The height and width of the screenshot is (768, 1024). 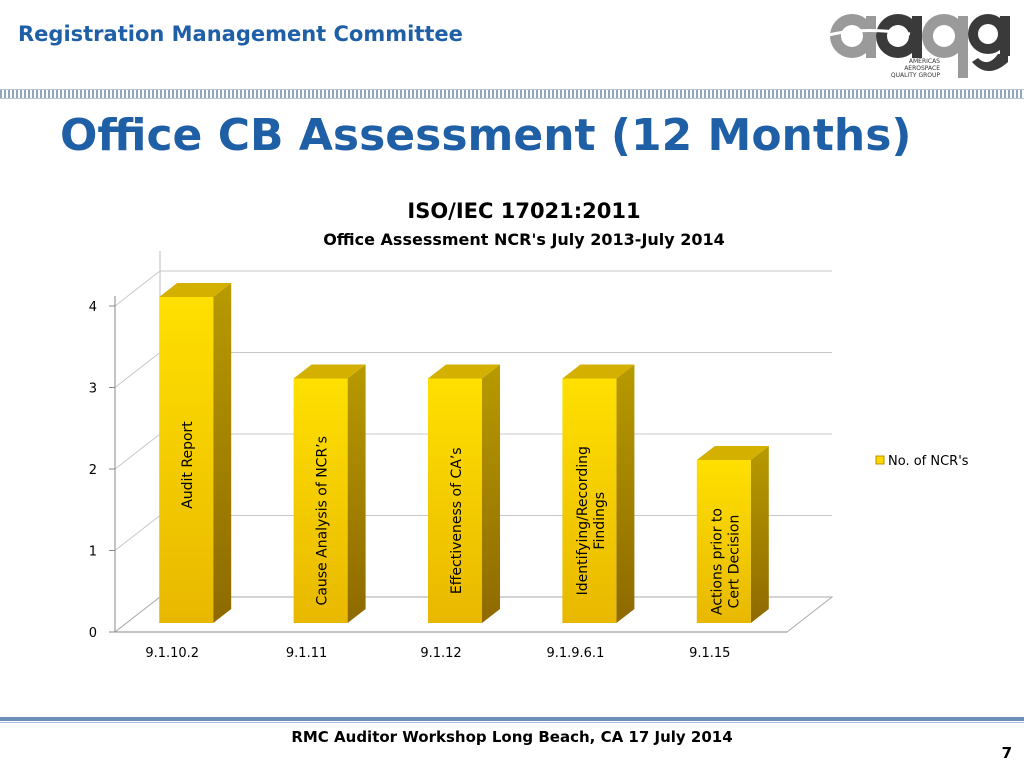 What do you see at coordinates (486, 135) in the screenshot?
I see `slide-title: Office CB Assessment (12 Months)` at bounding box center [486, 135].